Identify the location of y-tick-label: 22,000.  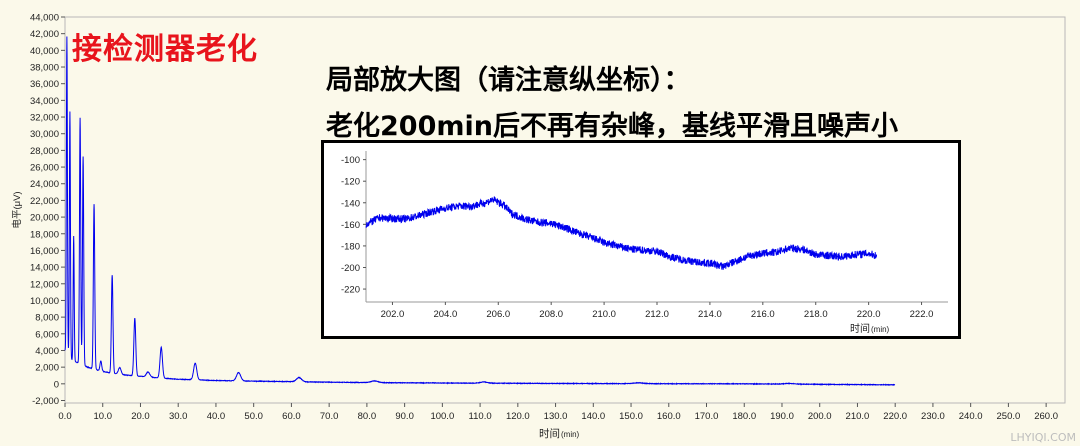
(44, 201).